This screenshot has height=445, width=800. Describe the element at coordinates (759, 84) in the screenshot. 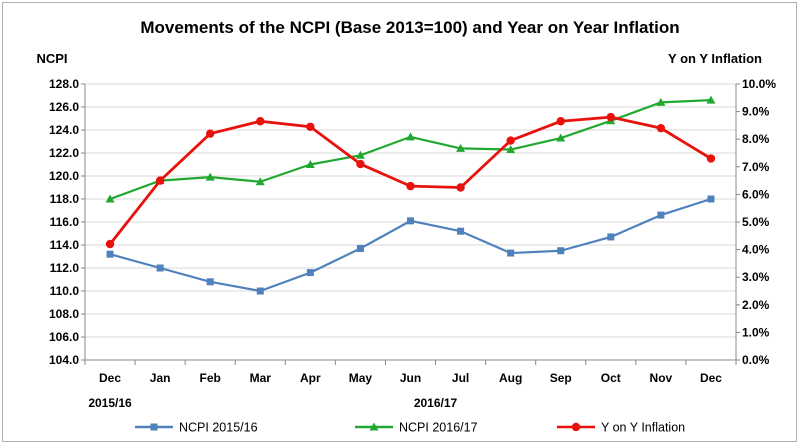

I see `y-right-tick-label: 10.0%` at that location.